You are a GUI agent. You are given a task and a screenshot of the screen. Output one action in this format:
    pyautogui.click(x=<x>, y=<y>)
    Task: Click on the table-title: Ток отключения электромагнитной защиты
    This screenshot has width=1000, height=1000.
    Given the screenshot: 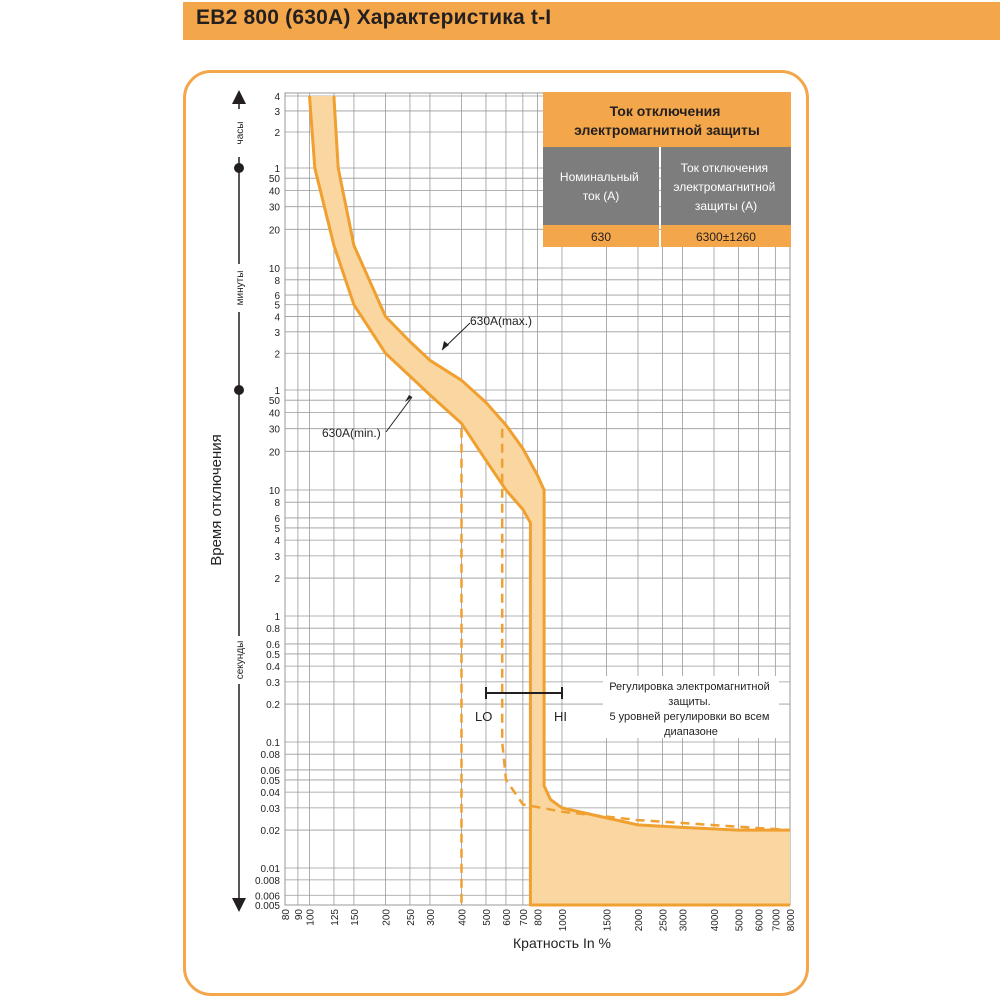 What is the action you would take?
    pyautogui.click(x=667, y=120)
    